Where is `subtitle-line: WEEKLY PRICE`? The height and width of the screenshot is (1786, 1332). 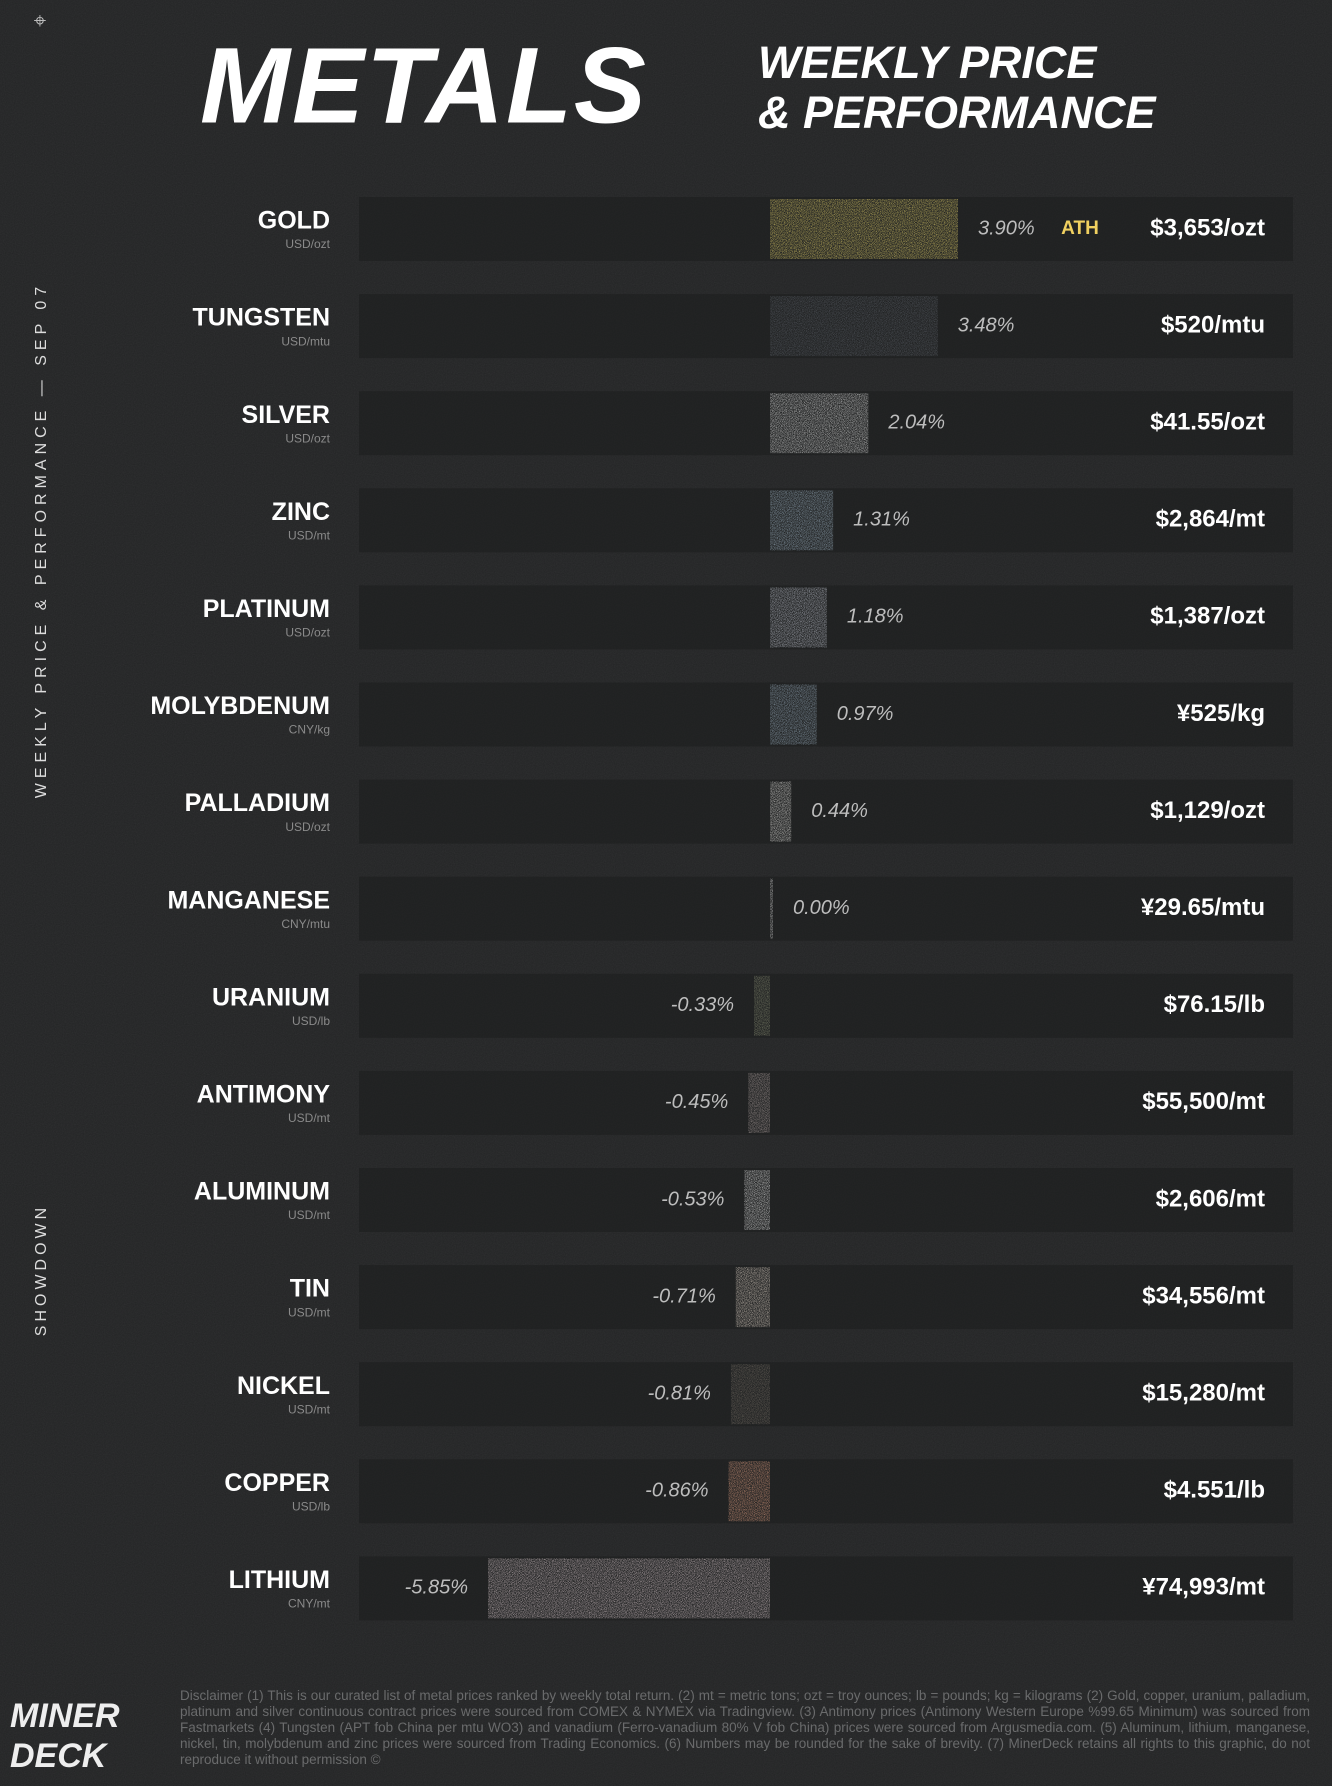 subtitle-line: WEEKLY PRICE is located at coordinates (928, 62).